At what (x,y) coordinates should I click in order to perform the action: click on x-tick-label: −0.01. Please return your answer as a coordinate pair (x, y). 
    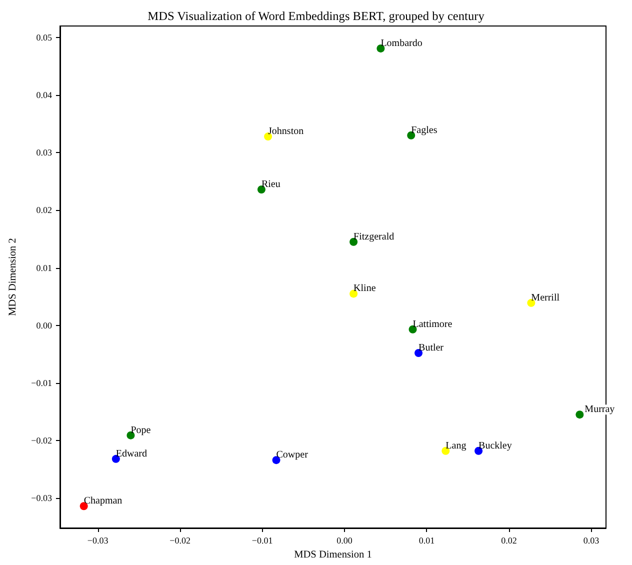
    Looking at the image, I should click on (262, 541).